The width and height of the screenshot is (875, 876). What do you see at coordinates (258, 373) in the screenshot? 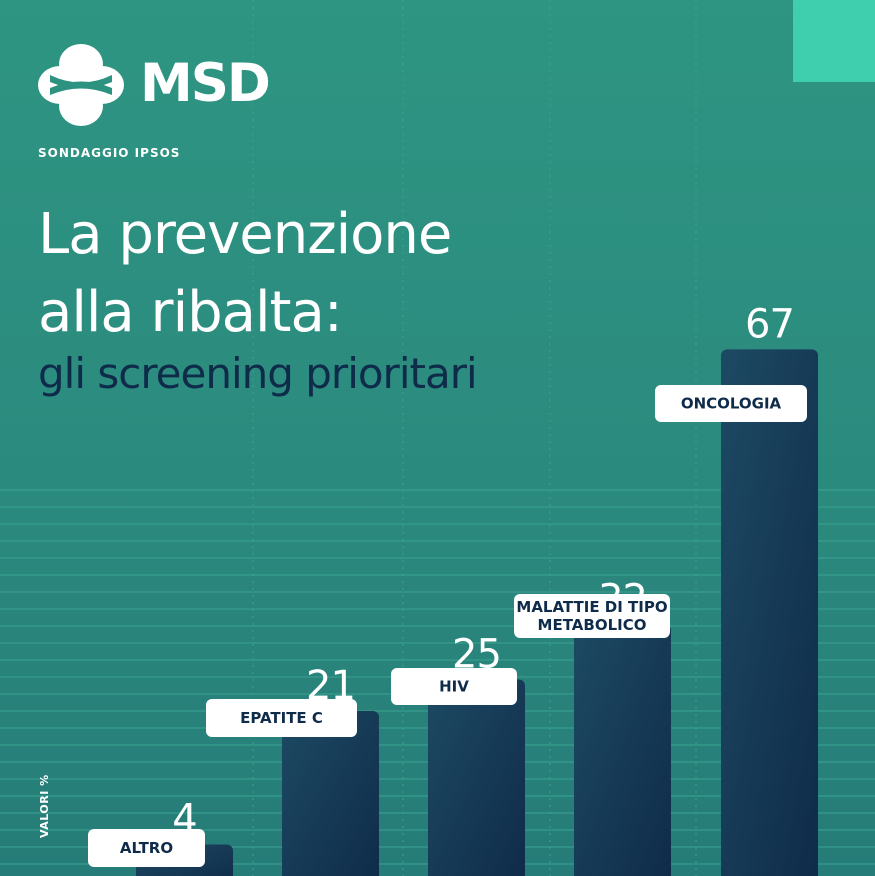
I see `headline-subtitle: gli screening prioritari` at bounding box center [258, 373].